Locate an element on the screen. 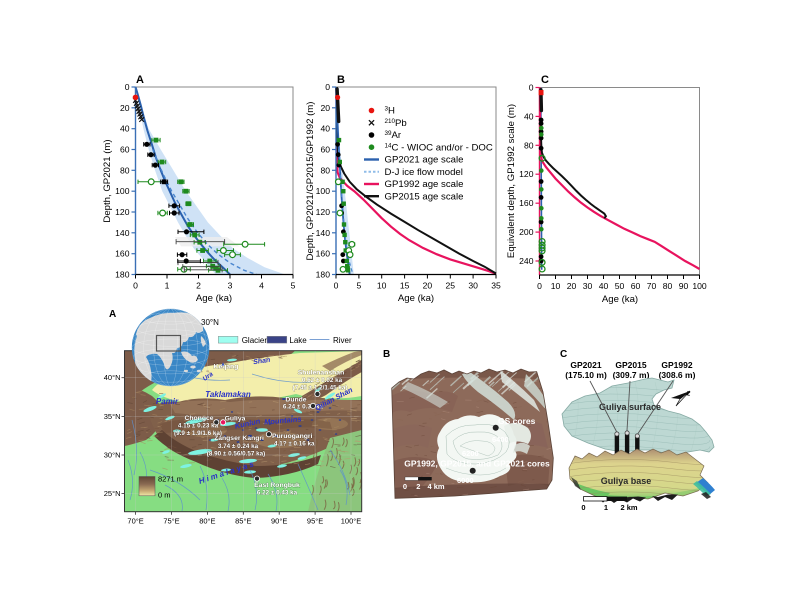  svg-text: (309.7 m) is located at coordinates (631, 375).